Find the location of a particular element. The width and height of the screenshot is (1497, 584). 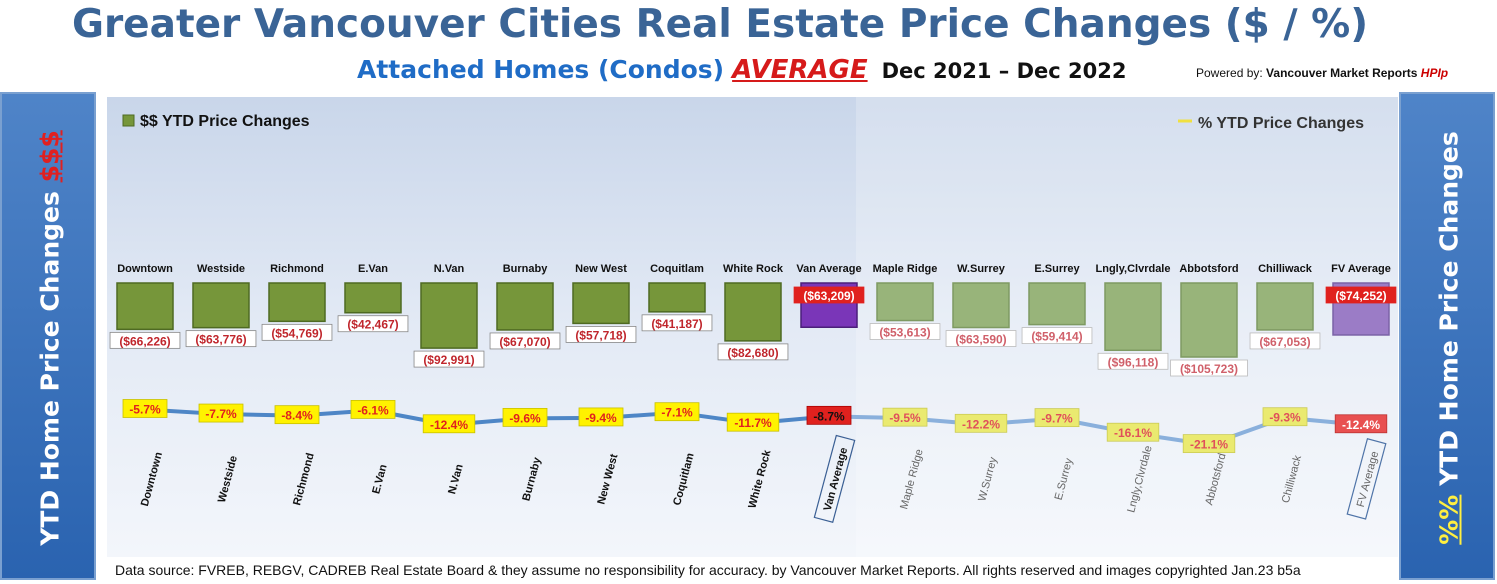

category-label-top-n-van: N.Van is located at coordinates (449, 269).